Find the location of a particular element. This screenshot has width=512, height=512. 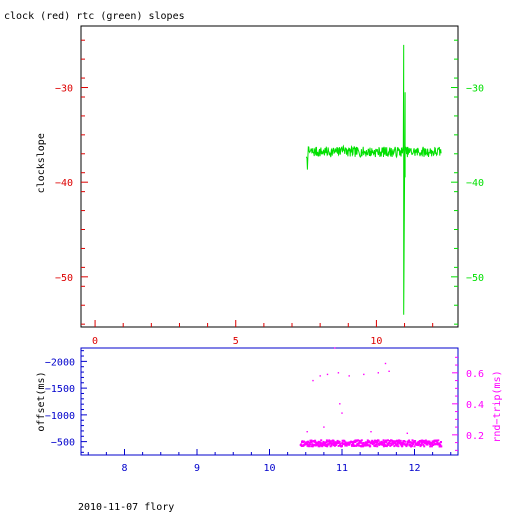

y-tick-label-left: −2000 is located at coordinates (60, 362).